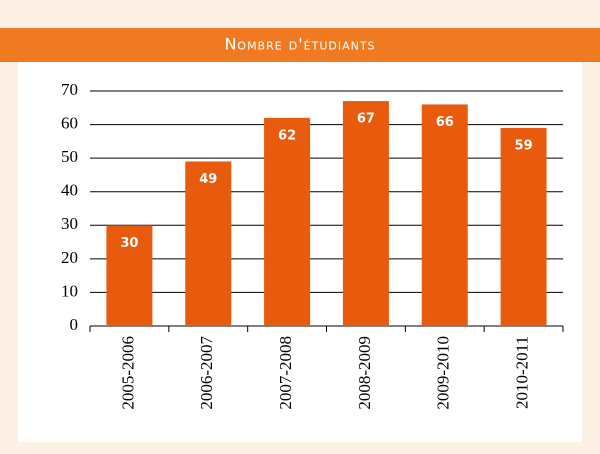  What do you see at coordinates (366, 119) in the screenshot?
I see `value-label: 67` at bounding box center [366, 119].